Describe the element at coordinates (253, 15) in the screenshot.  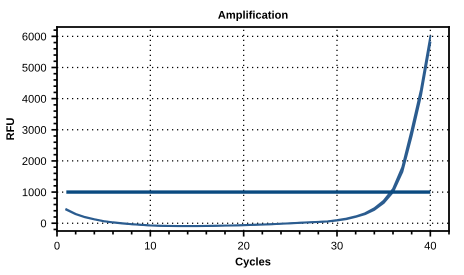
I see `chart-title: Amplification` at that location.